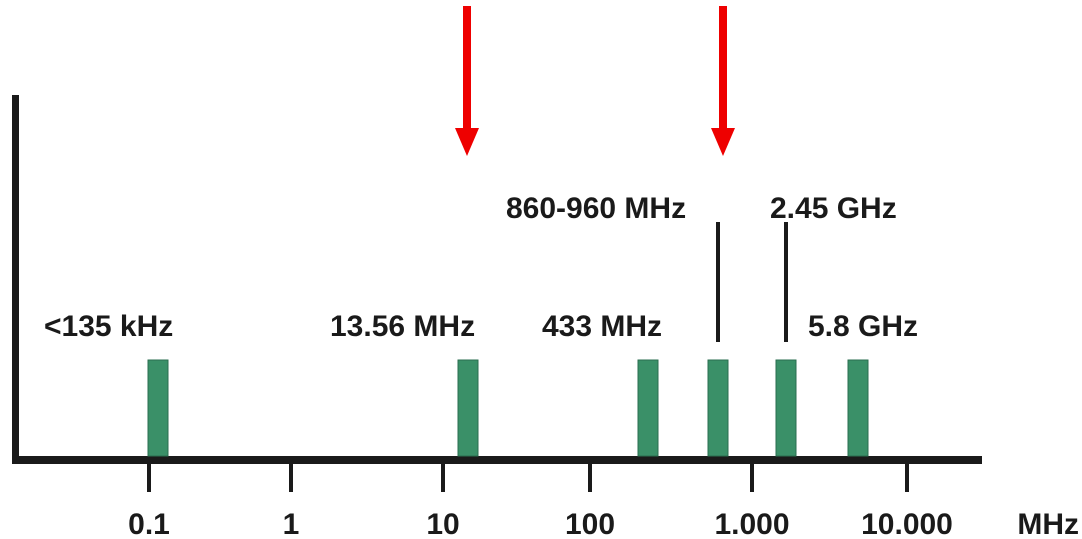 This screenshot has width=1082, height=539. I want to click on tick-label: 10, so click(442, 523).